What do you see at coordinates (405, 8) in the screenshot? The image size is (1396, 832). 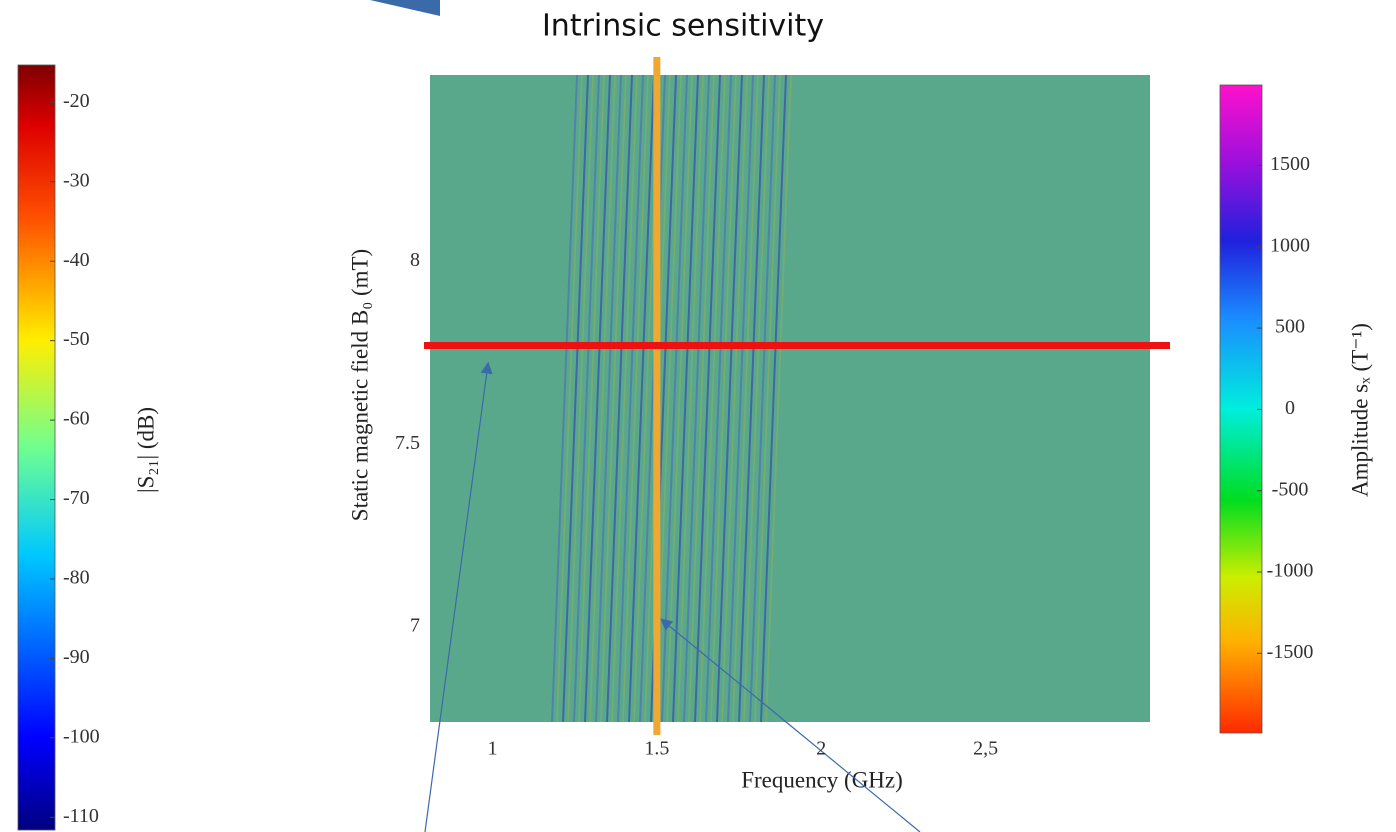 I see `arrow-decoration` at bounding box center [405, 8].